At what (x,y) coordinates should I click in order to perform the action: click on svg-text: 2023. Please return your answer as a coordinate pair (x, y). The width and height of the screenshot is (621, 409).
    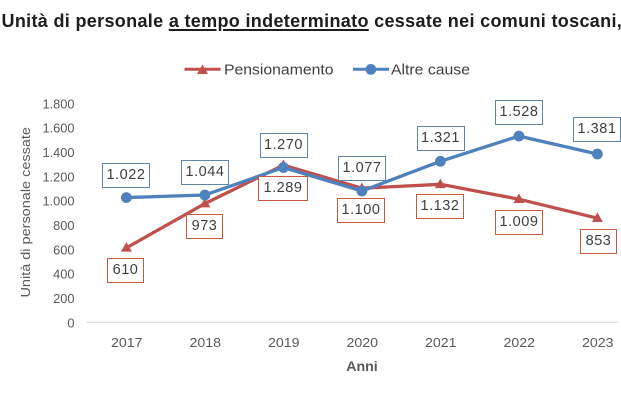
    Looking at the image, I should click on (598, 342).